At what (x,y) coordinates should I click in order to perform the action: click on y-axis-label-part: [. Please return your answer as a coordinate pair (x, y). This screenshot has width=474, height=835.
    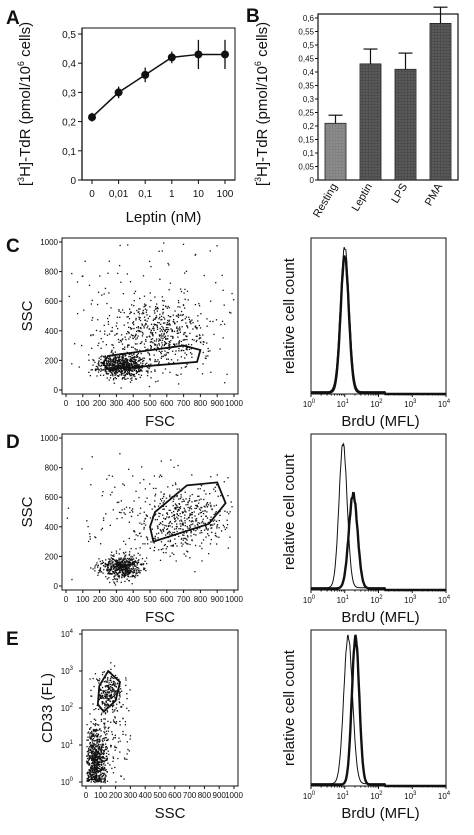
    Looking at the image, I should click on (25, 183).